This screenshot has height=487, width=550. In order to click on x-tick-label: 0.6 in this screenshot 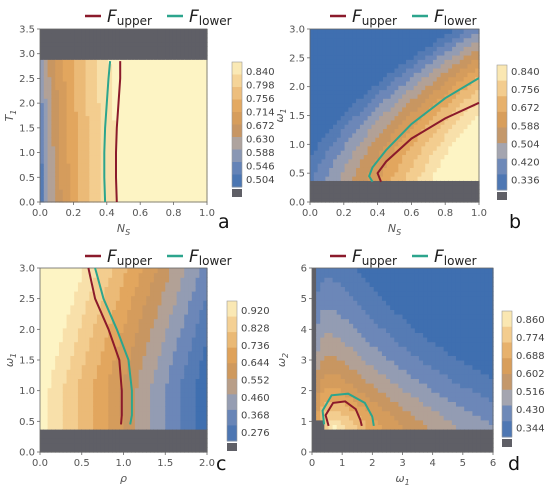, I will do `click(411, 213)`.